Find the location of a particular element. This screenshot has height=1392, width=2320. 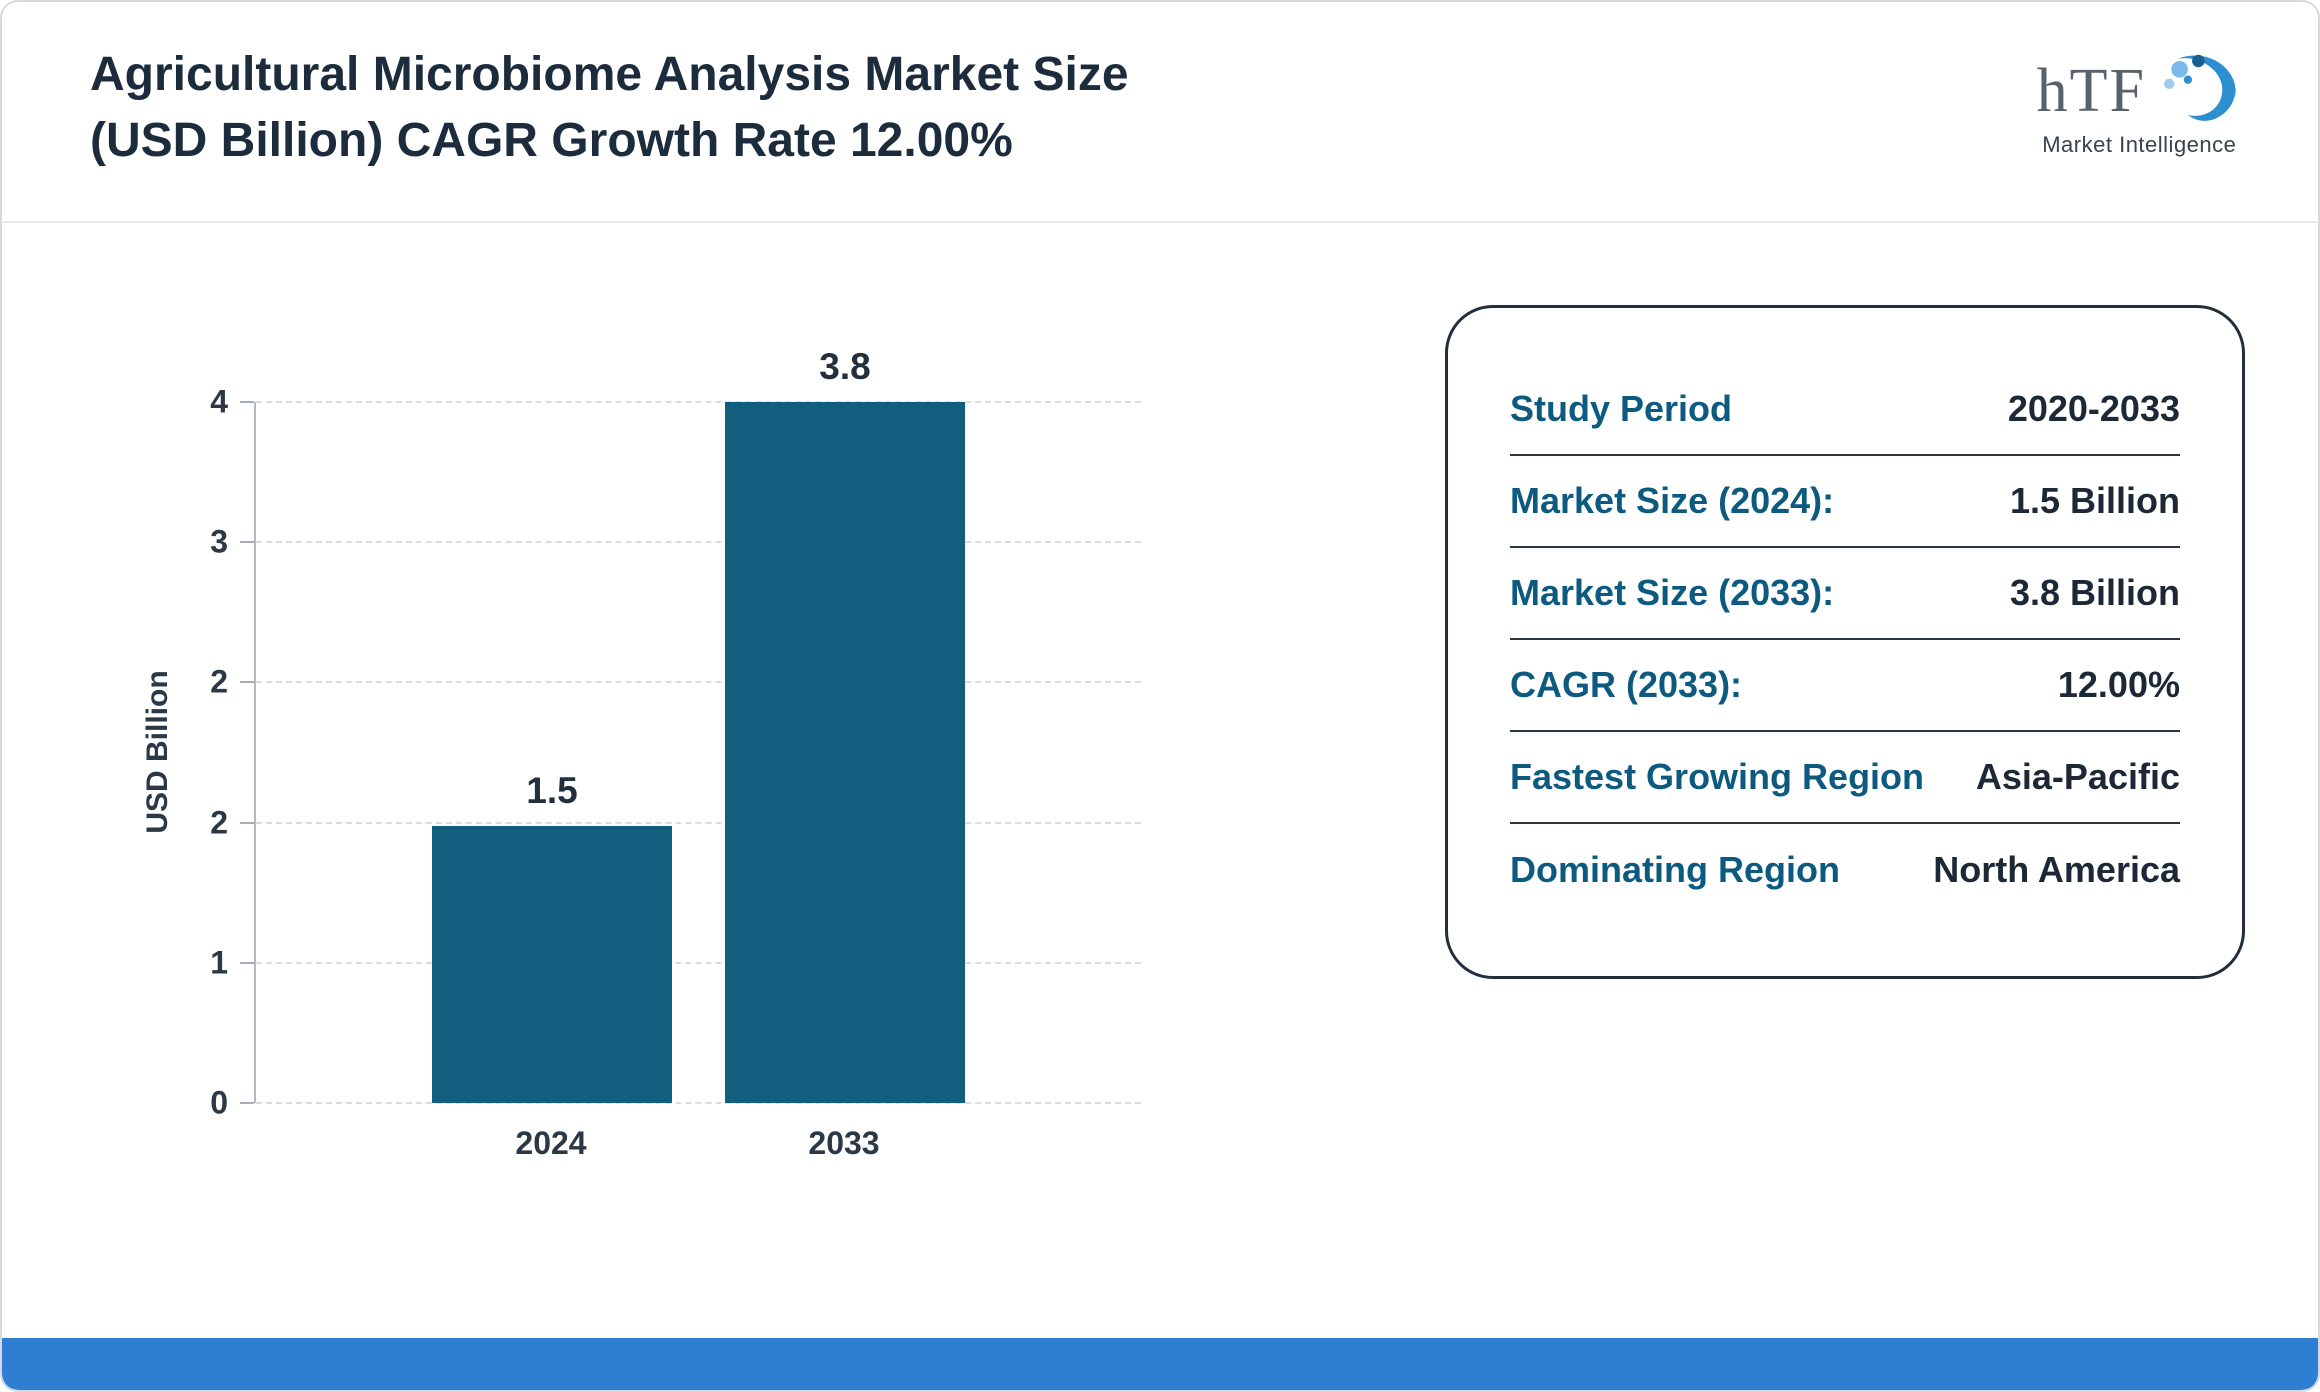

x-tick-label: 2033 is located at coordinates (844, 1143).